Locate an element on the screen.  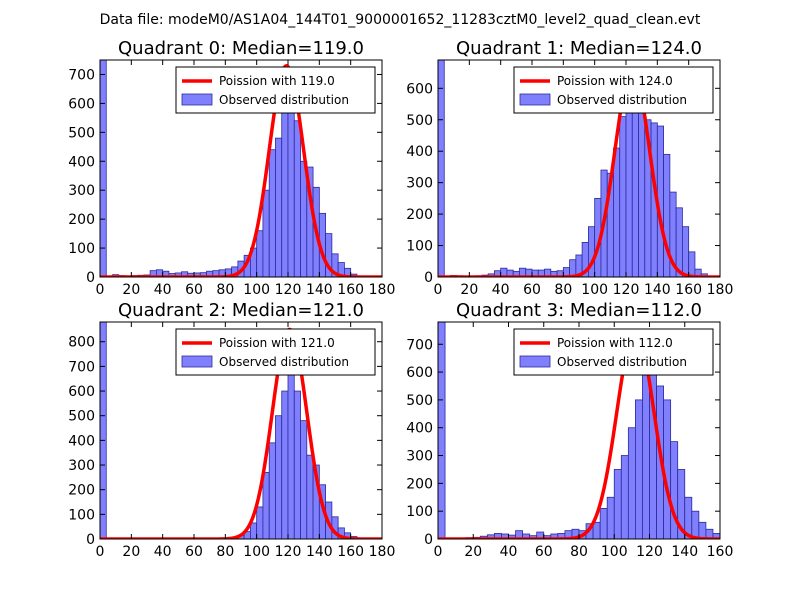
quadrant-0-xtick-label-2: 40 is located at coordinates (163, 290).